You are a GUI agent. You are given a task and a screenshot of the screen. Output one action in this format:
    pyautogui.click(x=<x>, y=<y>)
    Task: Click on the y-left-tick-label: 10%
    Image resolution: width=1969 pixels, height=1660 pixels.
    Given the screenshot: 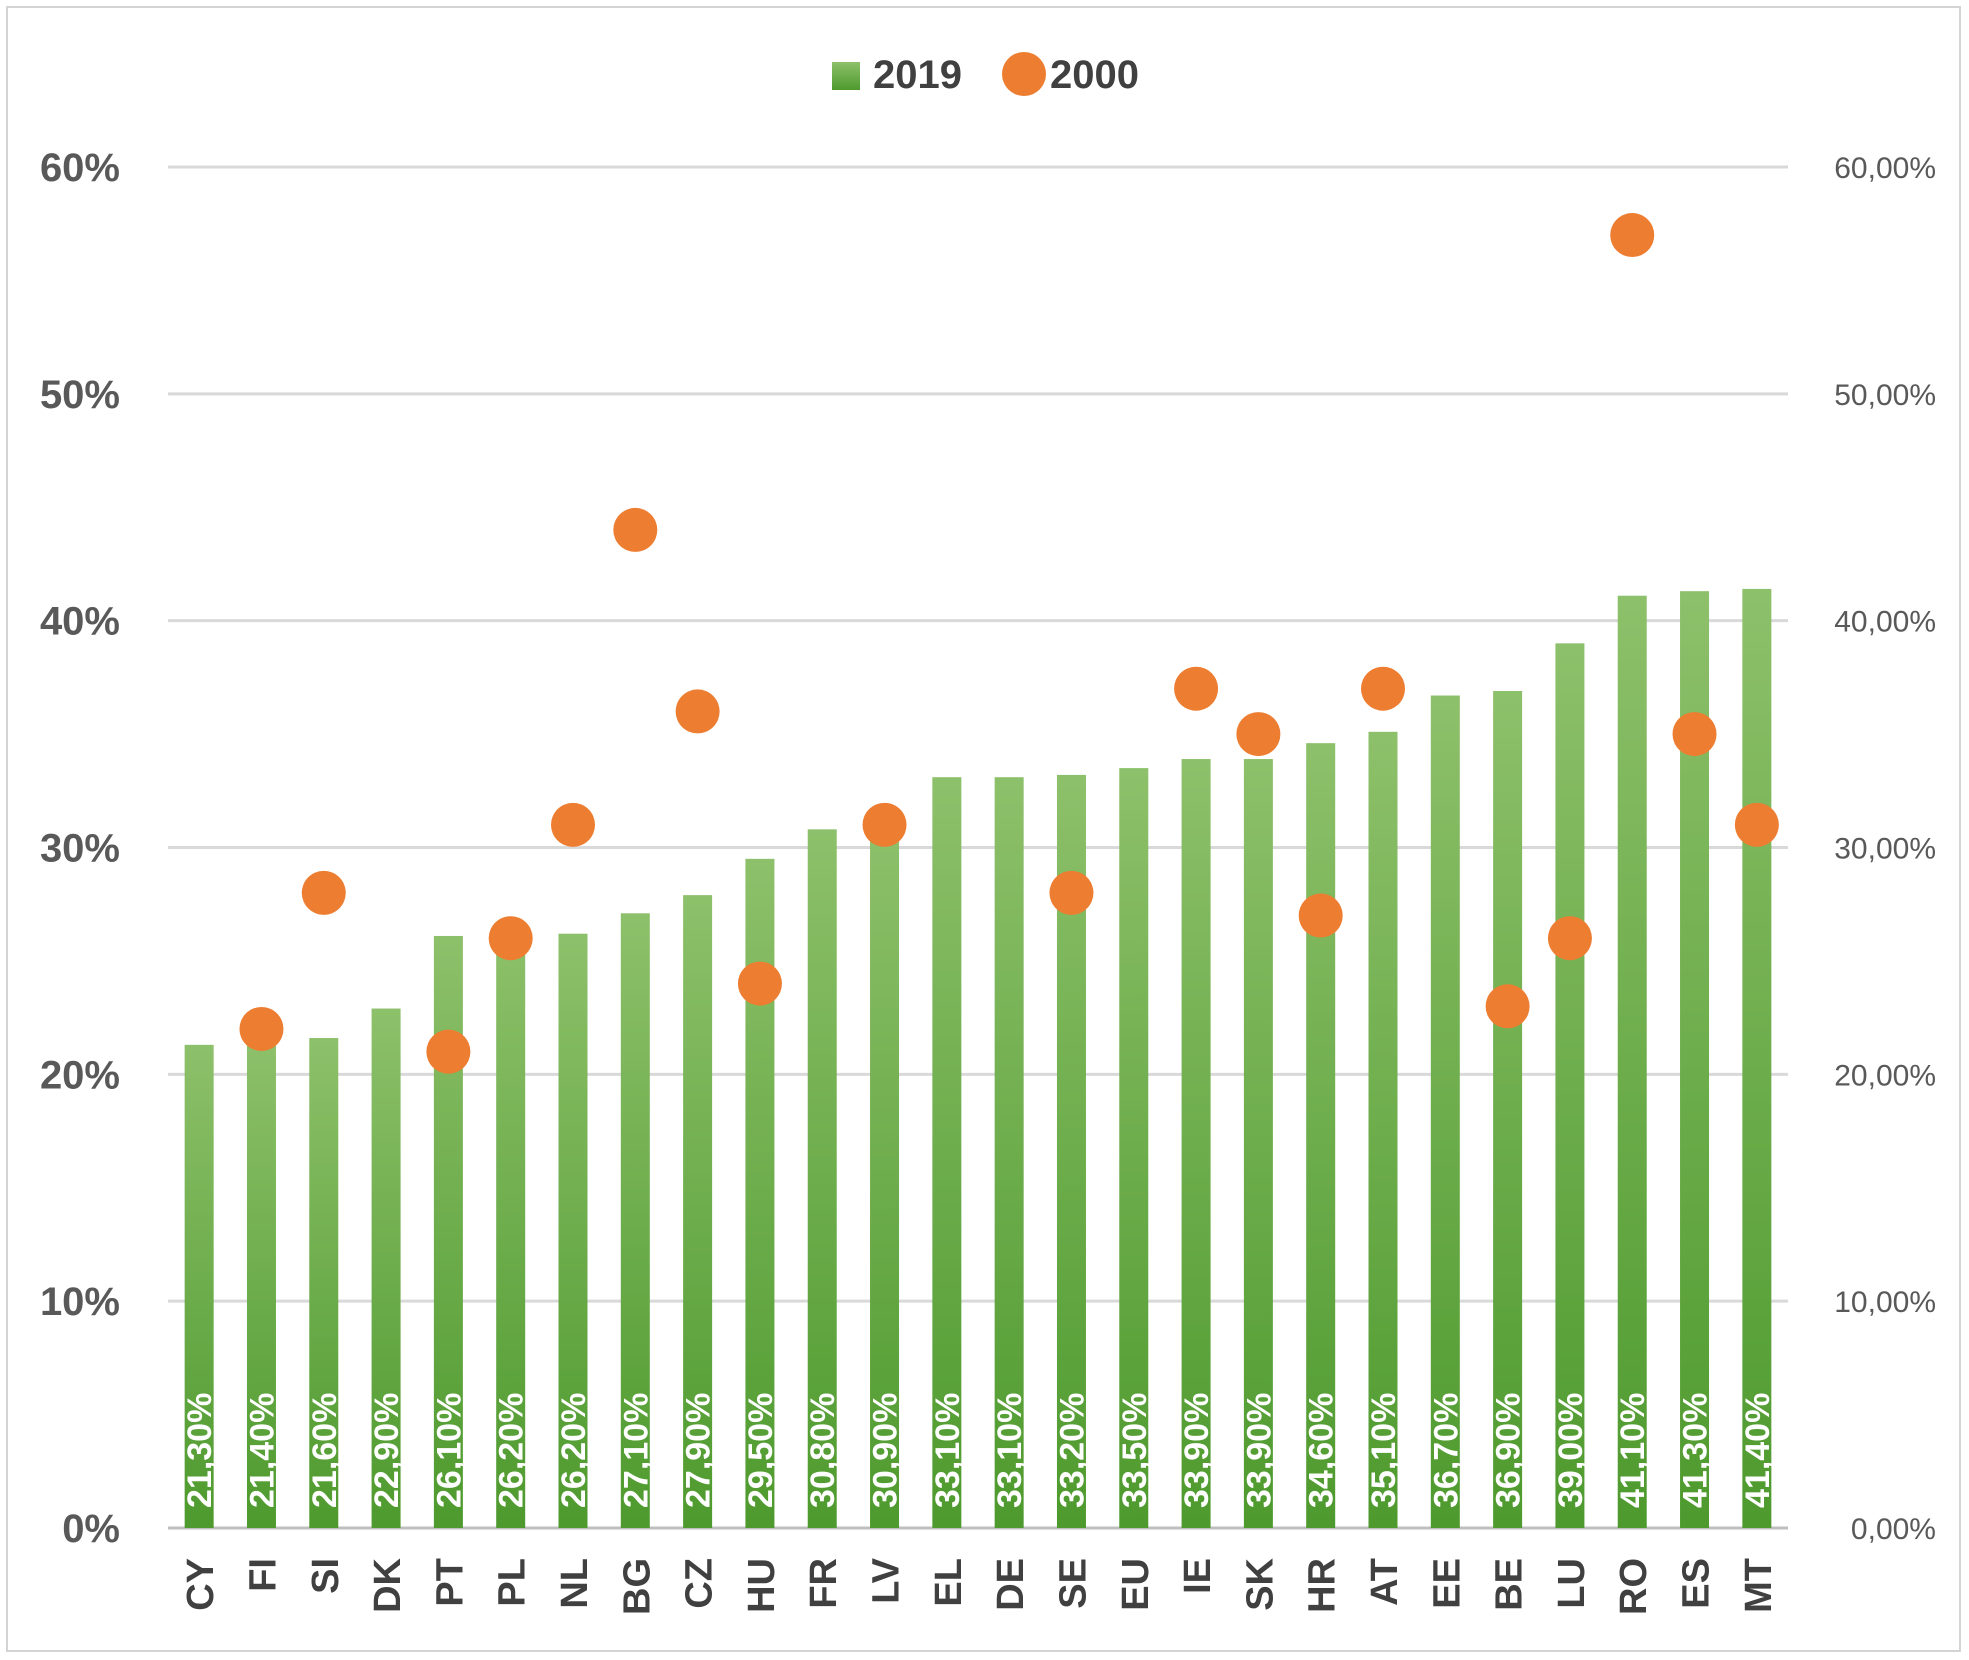 What is the action you would take?
    pyautogui.click(x=80, y=1302)
    